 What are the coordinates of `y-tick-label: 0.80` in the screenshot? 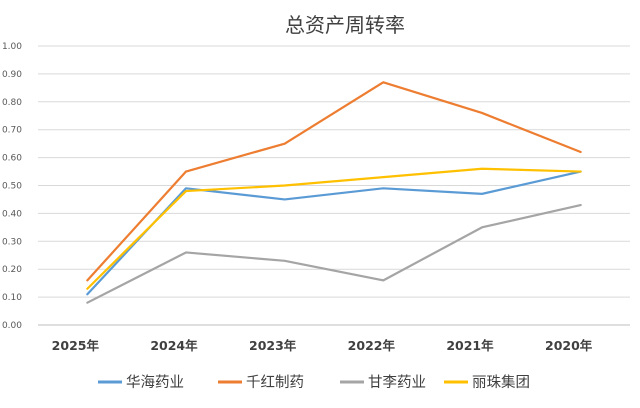 It's located at (12, 103).